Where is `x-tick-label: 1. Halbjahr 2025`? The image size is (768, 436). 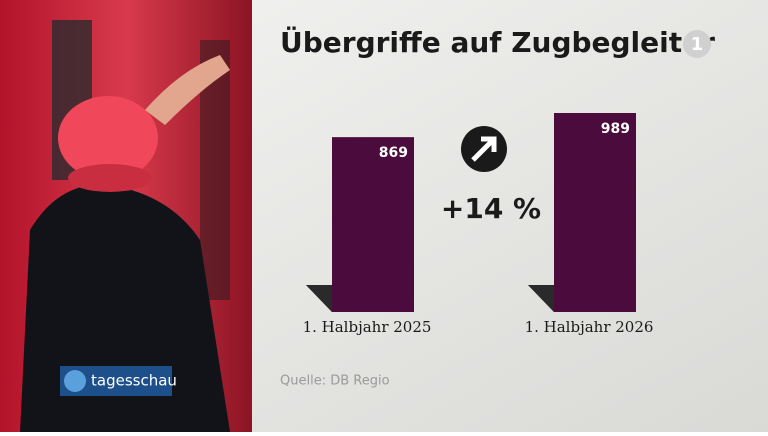 x-tick-label: 1. Halbjahr 2025 is located at coordinates (367, 327).